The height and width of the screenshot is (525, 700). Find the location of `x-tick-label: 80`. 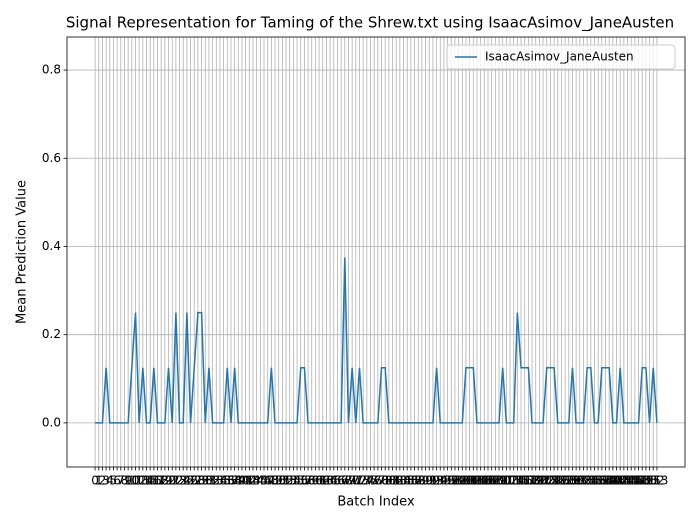

x-tick-label: 80 is located at coordinates (388, 481).